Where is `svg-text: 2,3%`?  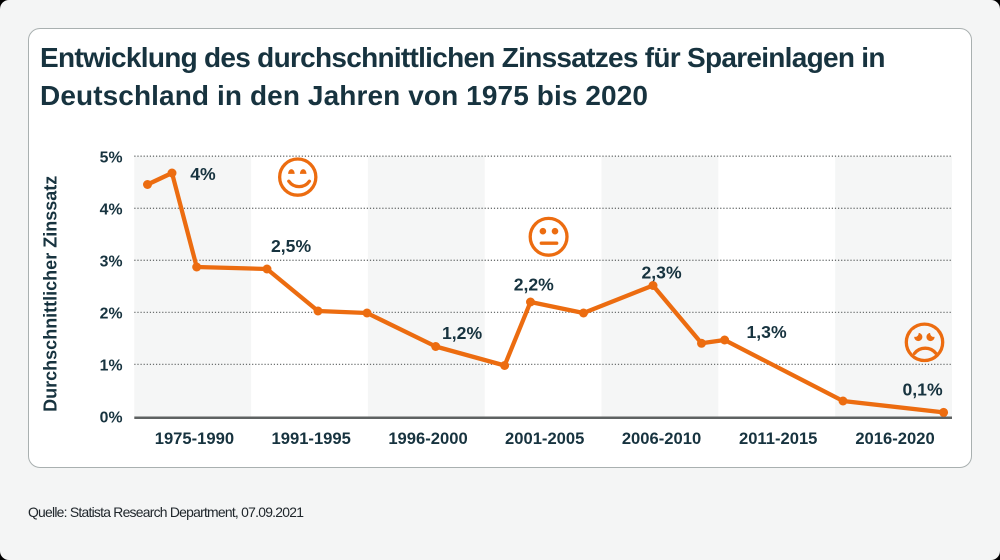 svg-text: 2,3% is located at coordinates (662, 273).